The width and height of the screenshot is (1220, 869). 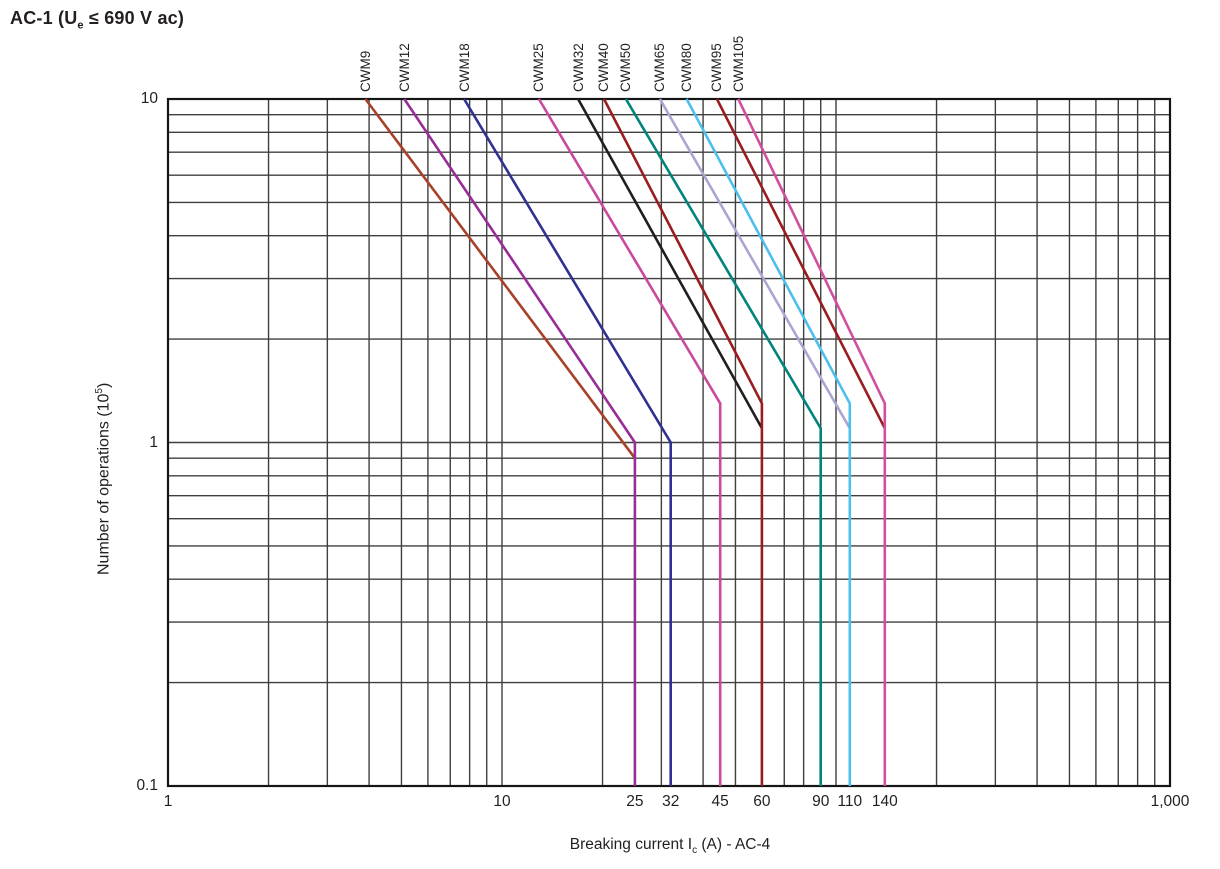 What do you see at coordinates (884, 801) in the screenshot?
I see `x-current-label-140: 140` at bounding box center [884, 801].